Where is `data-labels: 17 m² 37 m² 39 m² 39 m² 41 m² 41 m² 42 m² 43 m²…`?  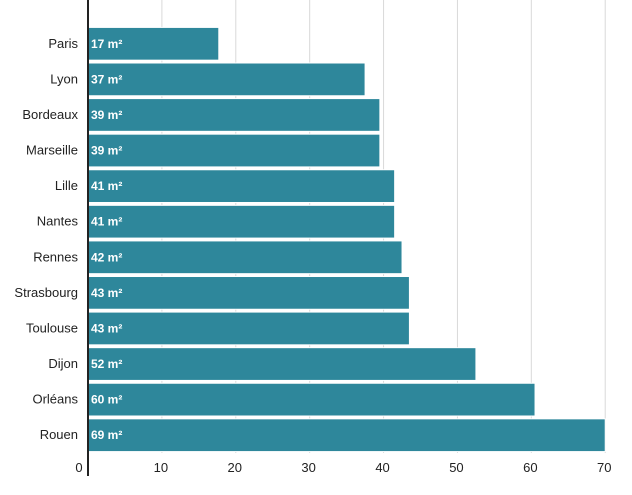
data-labels: 17 m² 37 m² 39 m² 39 m² 41 m² 41 m² 42 m² 43 m²… is located at coordinates (106, 239).